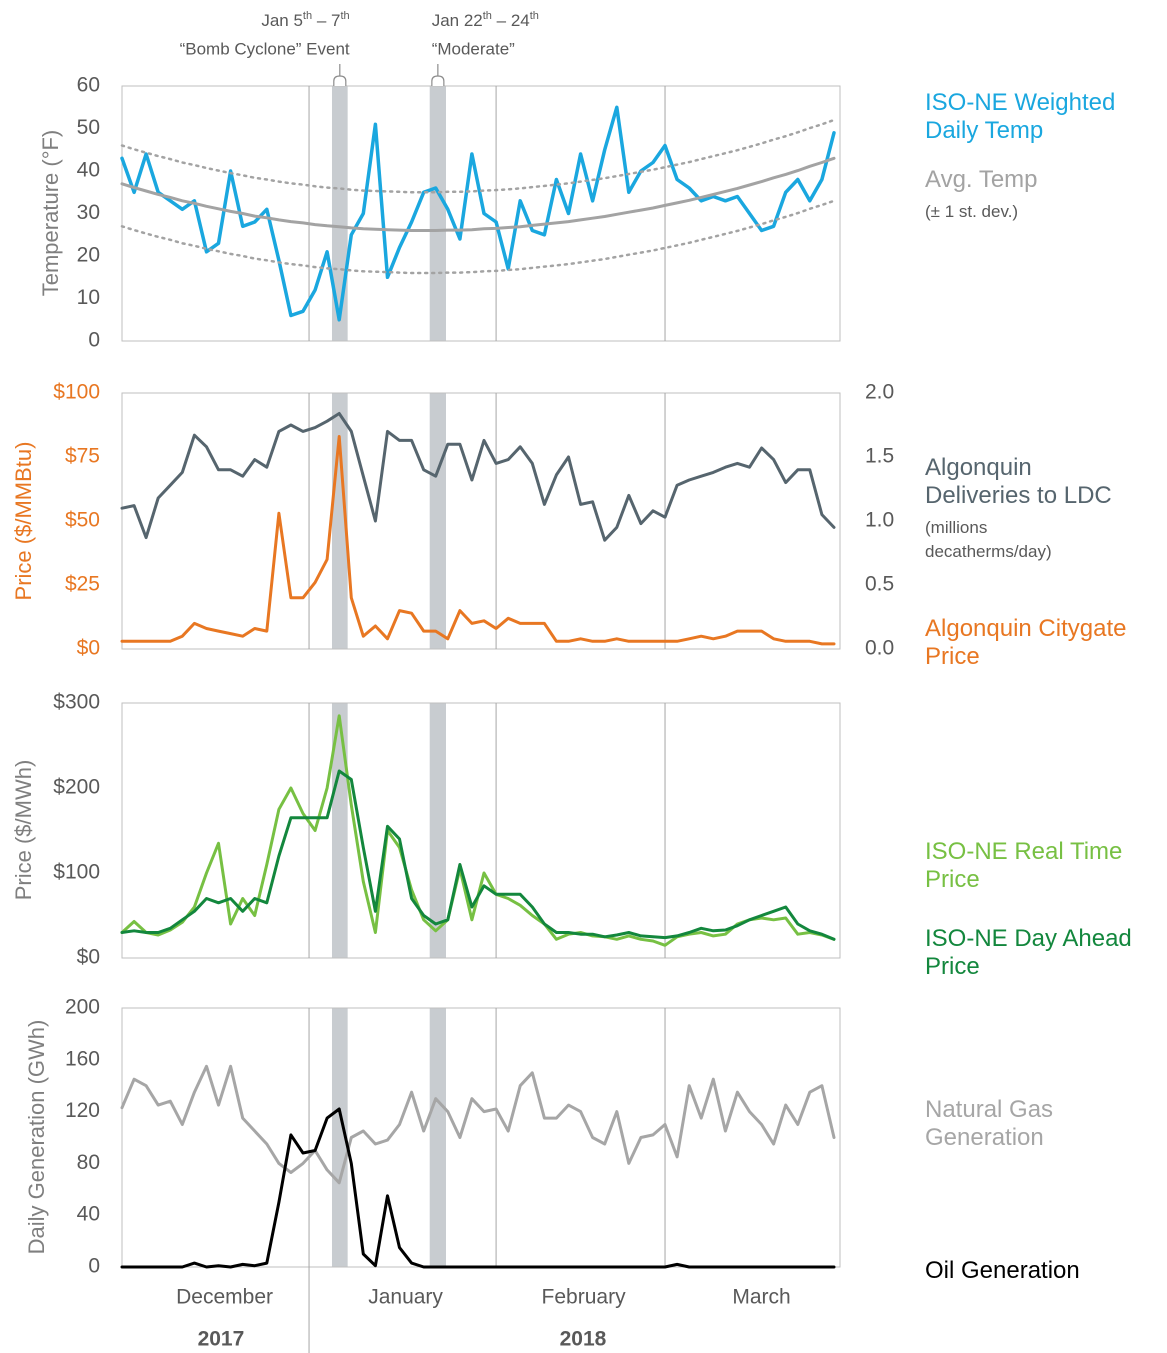 The width and height of the screenshot is (1167, 1353). I want to click on event-label-part: – 24, so click(511, 20).